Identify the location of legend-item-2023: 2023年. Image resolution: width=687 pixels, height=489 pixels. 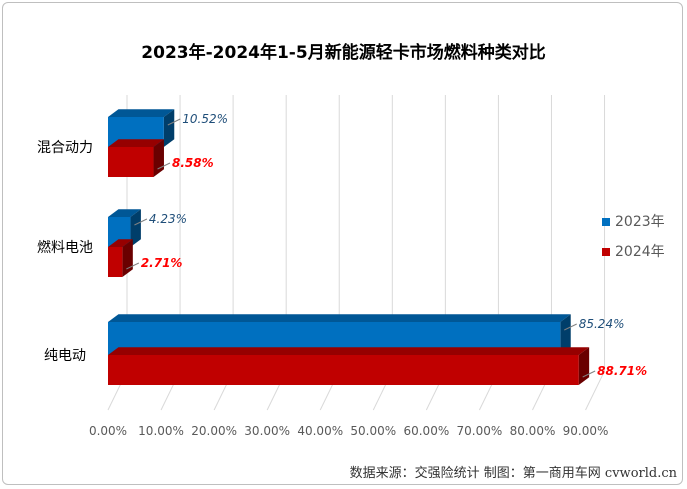
(633, 221).